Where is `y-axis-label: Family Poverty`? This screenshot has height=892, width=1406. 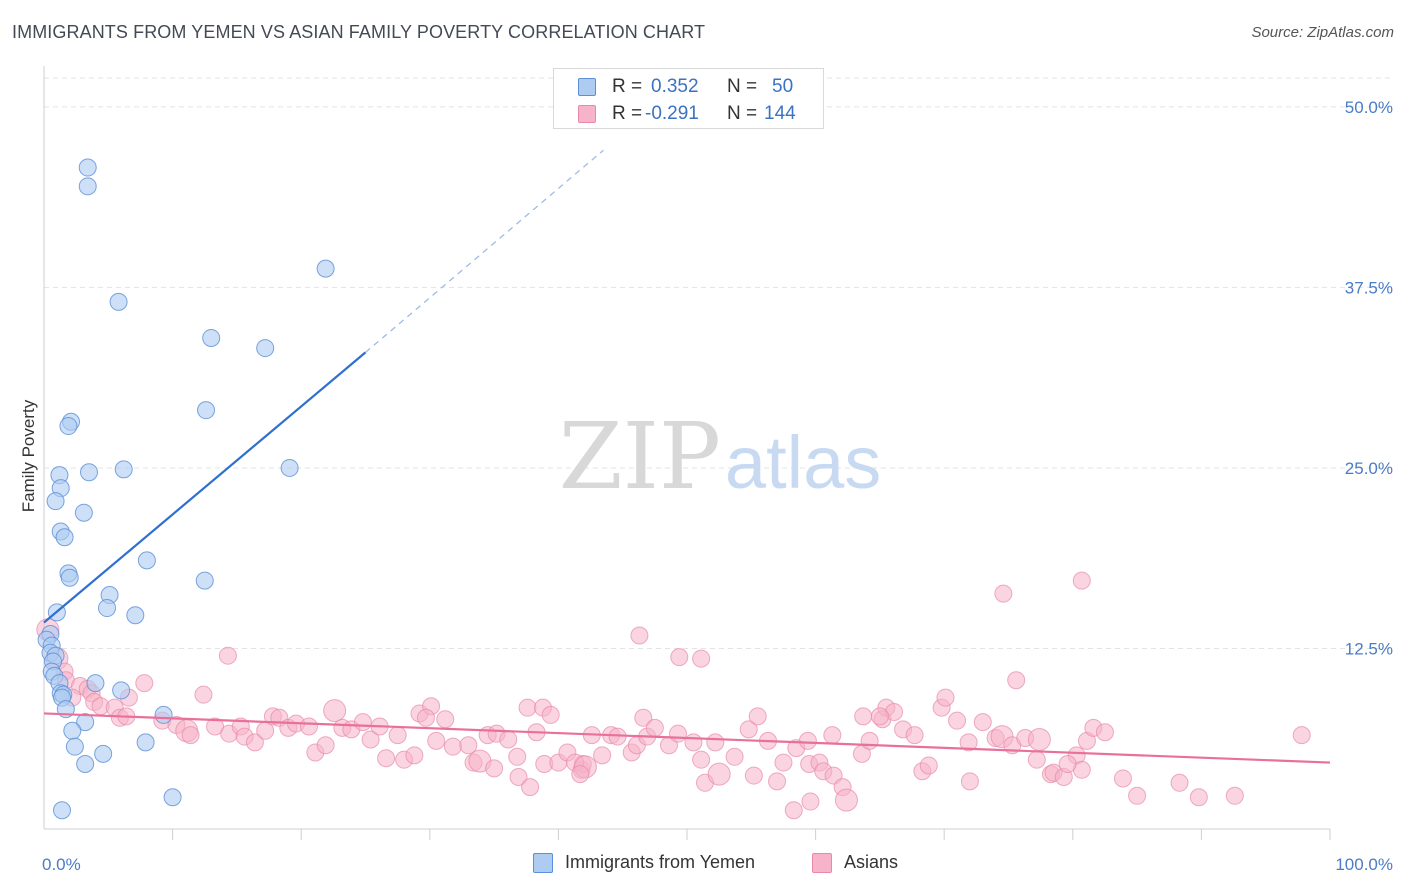
y-axis-label: Family Poverty is located at coordinates (28, 455).